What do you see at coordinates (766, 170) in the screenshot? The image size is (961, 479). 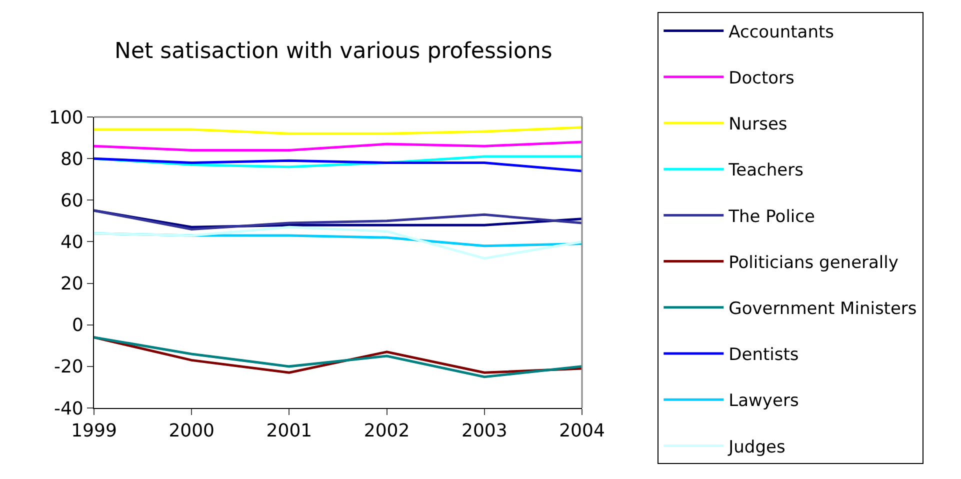 I see `legend-label: Teachers` at bounding box center [766, 170].